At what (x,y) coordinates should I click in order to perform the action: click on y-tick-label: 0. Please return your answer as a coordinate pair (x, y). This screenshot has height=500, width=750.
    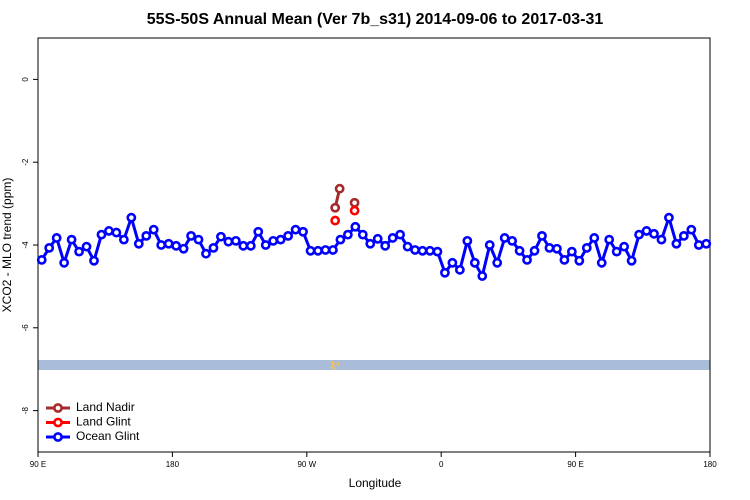
    Looking at the image, I should click on (25, 79).